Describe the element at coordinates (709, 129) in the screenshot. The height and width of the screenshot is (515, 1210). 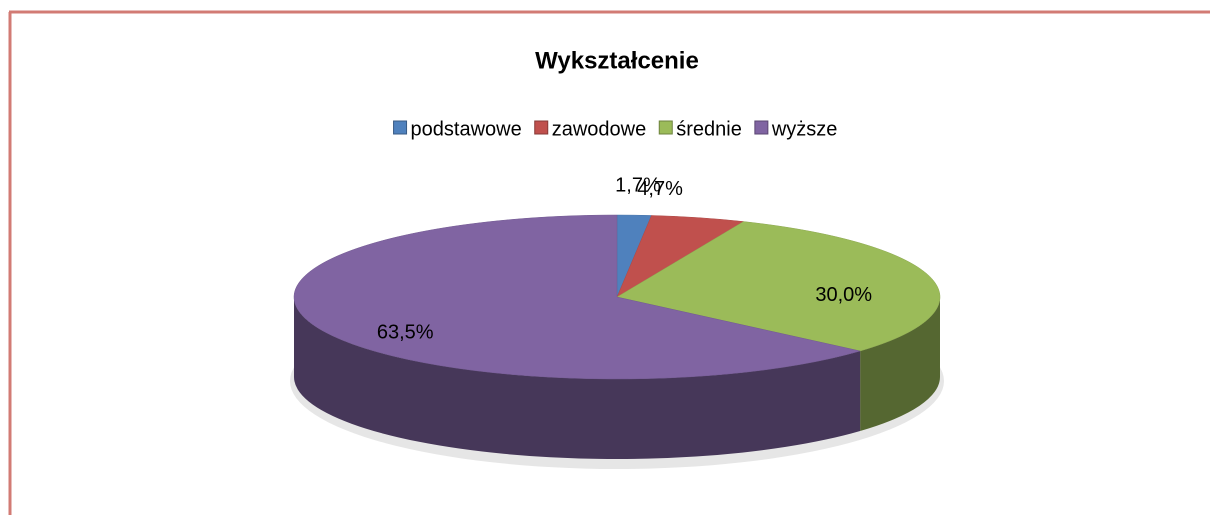
I see `legend-label: średnie` at that location.